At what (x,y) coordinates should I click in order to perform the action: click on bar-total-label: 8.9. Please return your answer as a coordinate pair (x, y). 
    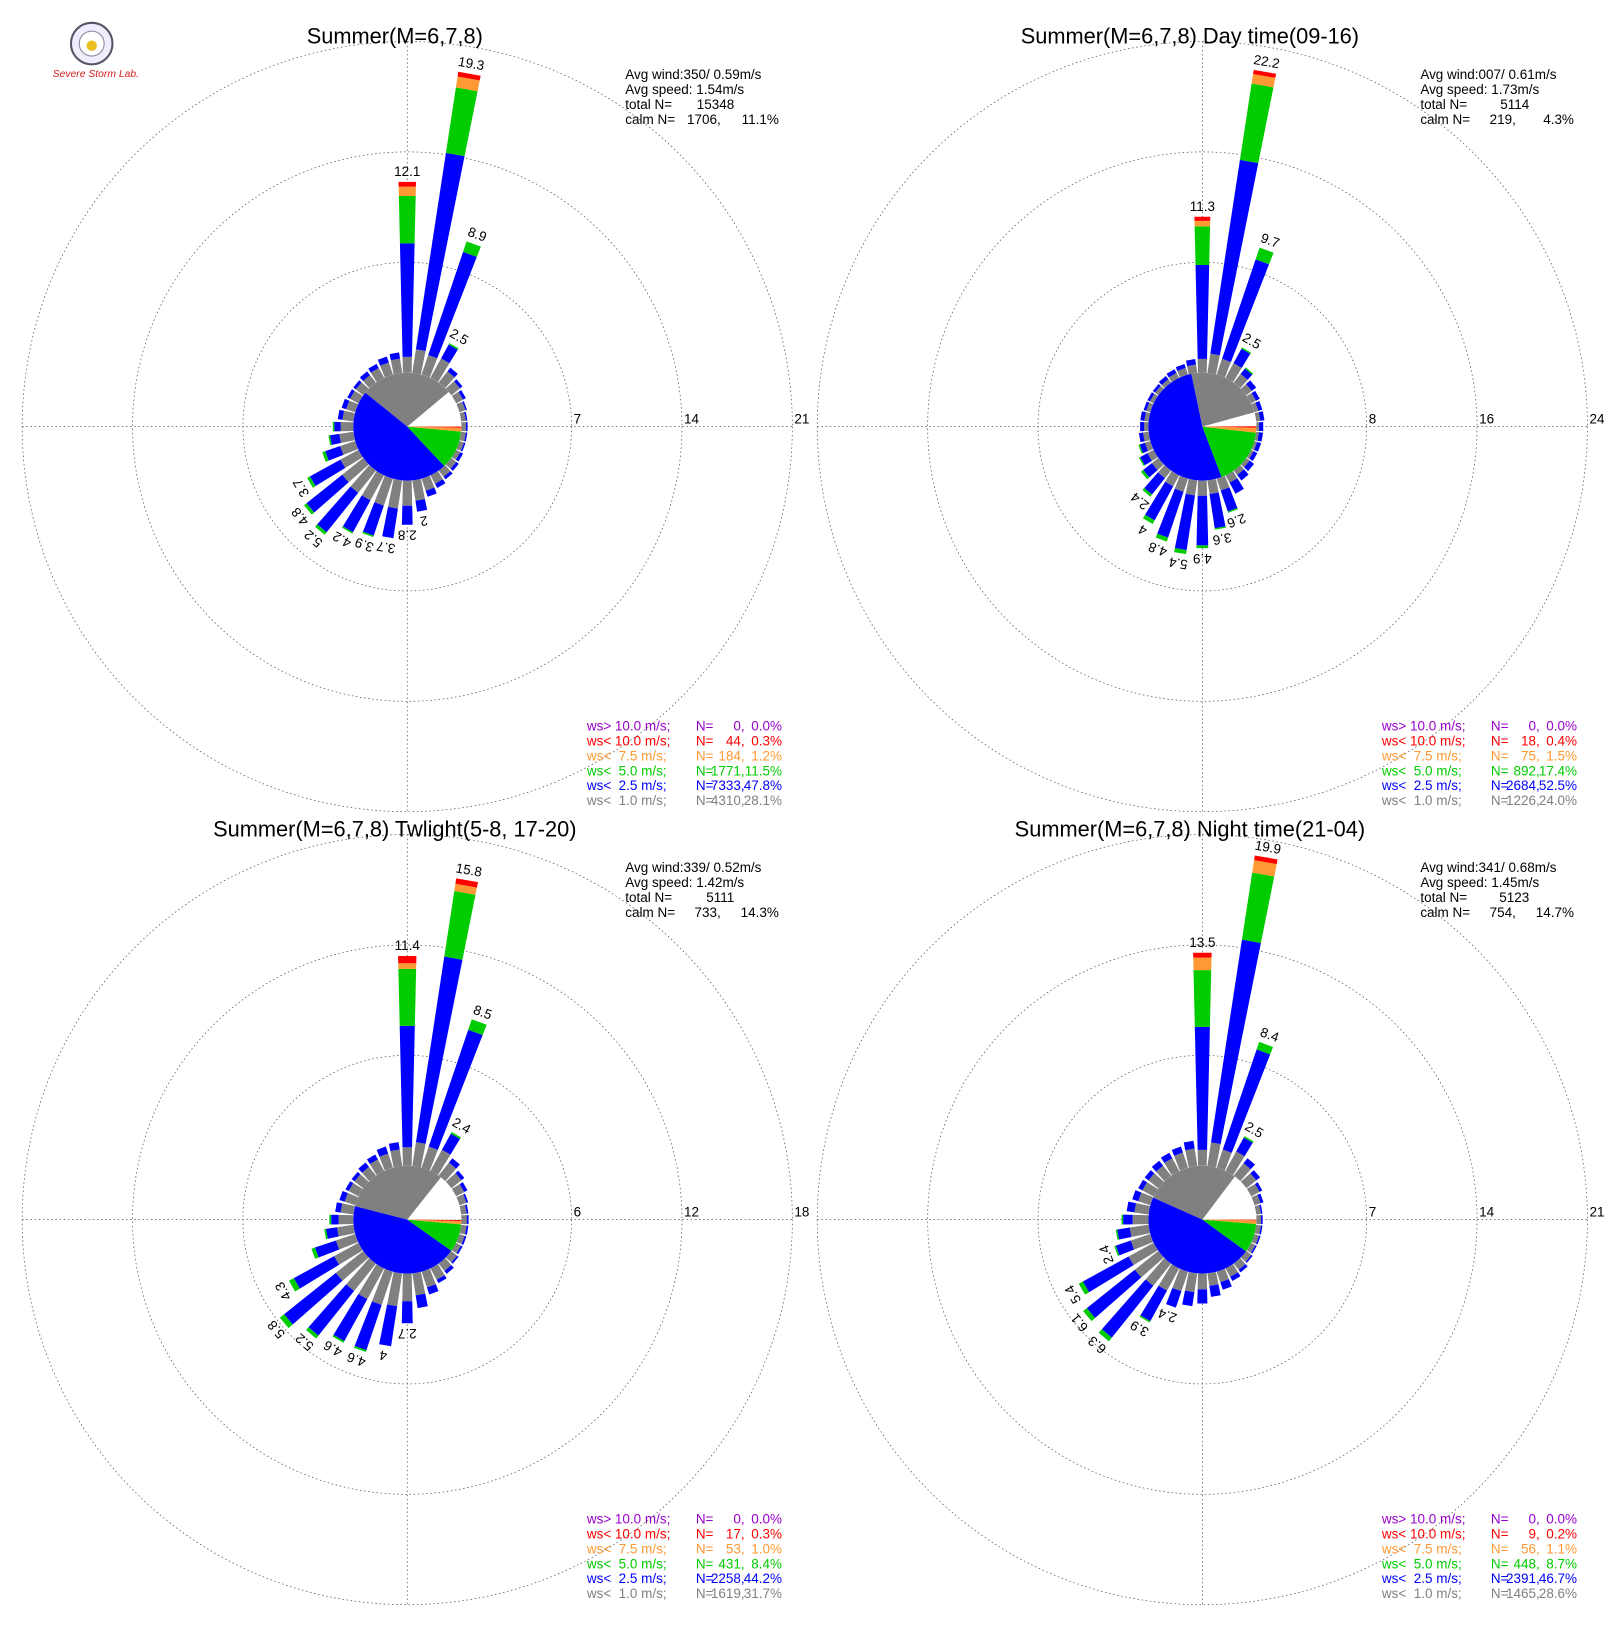
    Looking at the image, I should click on (477, 234).